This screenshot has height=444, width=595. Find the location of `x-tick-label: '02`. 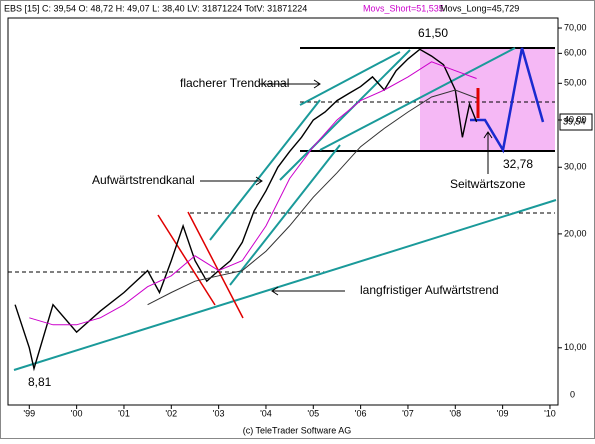

x-tick-label: '02 is located at coordinates (171, 413).